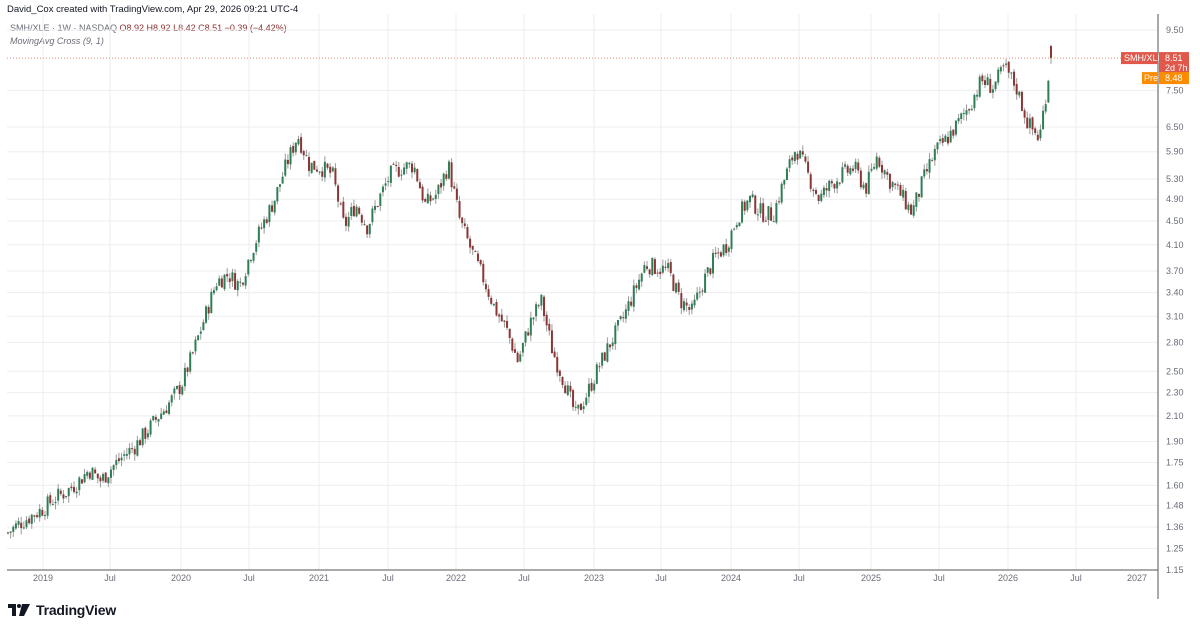 This screenshot has height=631, width=1200. What do you see at coordinates (1175, 463) in the screenshot?
I see `price-tick-label: 1.75` at bounding box center [1175, 463].